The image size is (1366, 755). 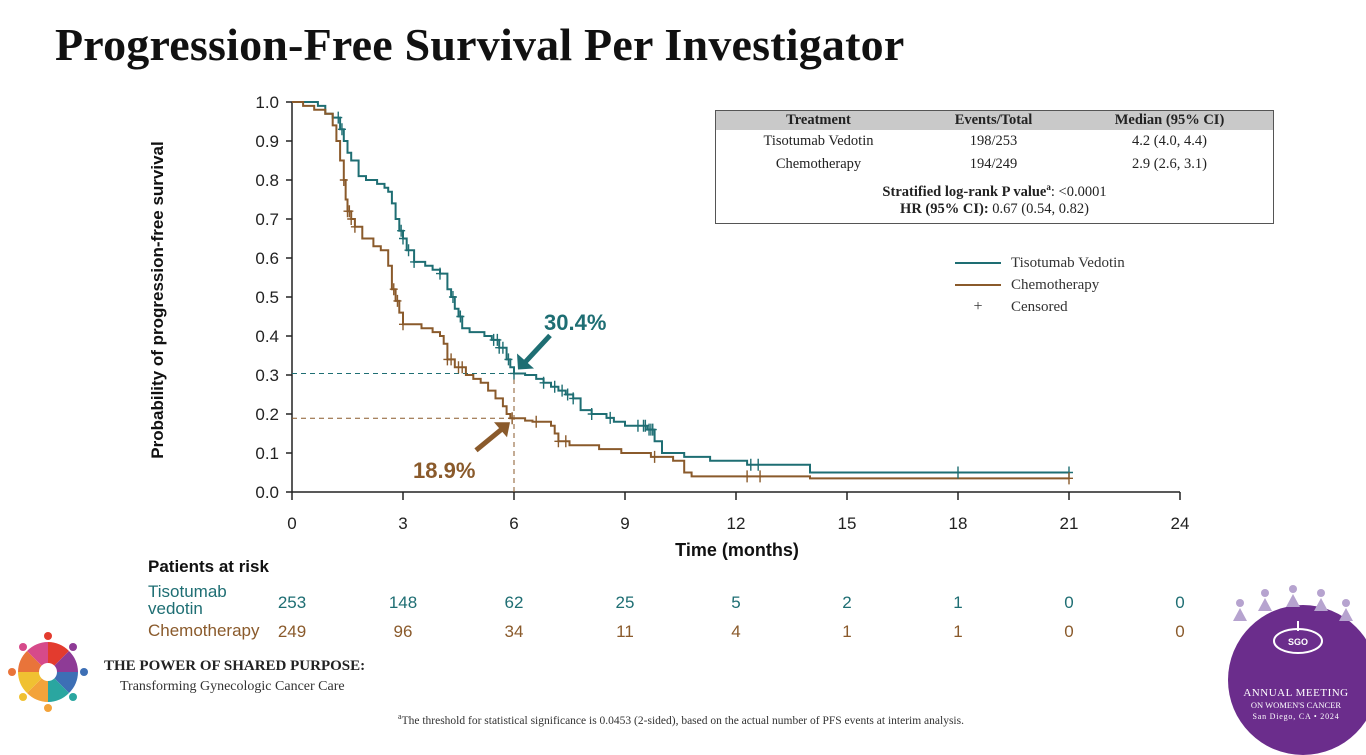 What do you see at coordinates (267, 141) in the screenshot?
I see `y-tick-label: 0.9` at bounding box center [267, 141].